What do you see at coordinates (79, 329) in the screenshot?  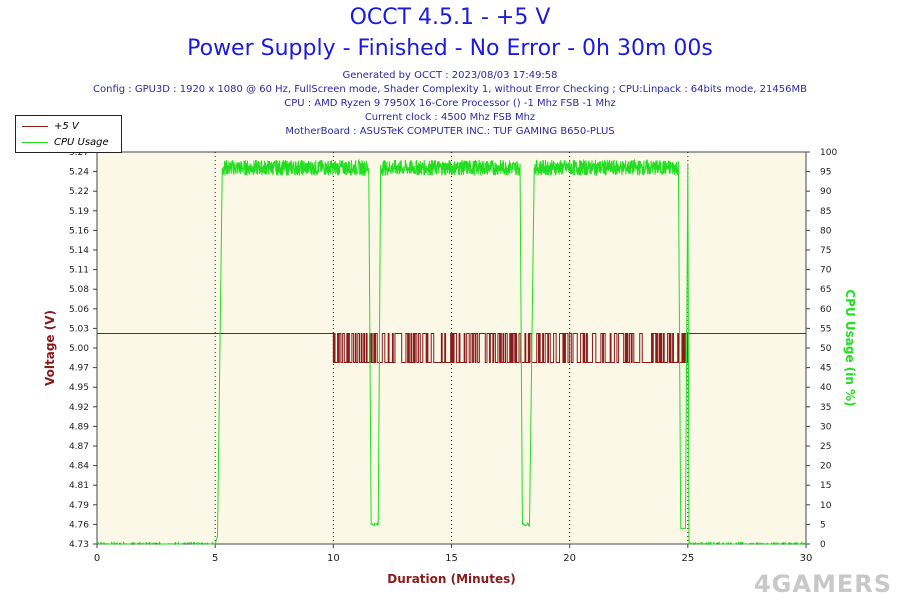 I see `y-left-tick-label: 5.03` at bounding box center [79, 329].